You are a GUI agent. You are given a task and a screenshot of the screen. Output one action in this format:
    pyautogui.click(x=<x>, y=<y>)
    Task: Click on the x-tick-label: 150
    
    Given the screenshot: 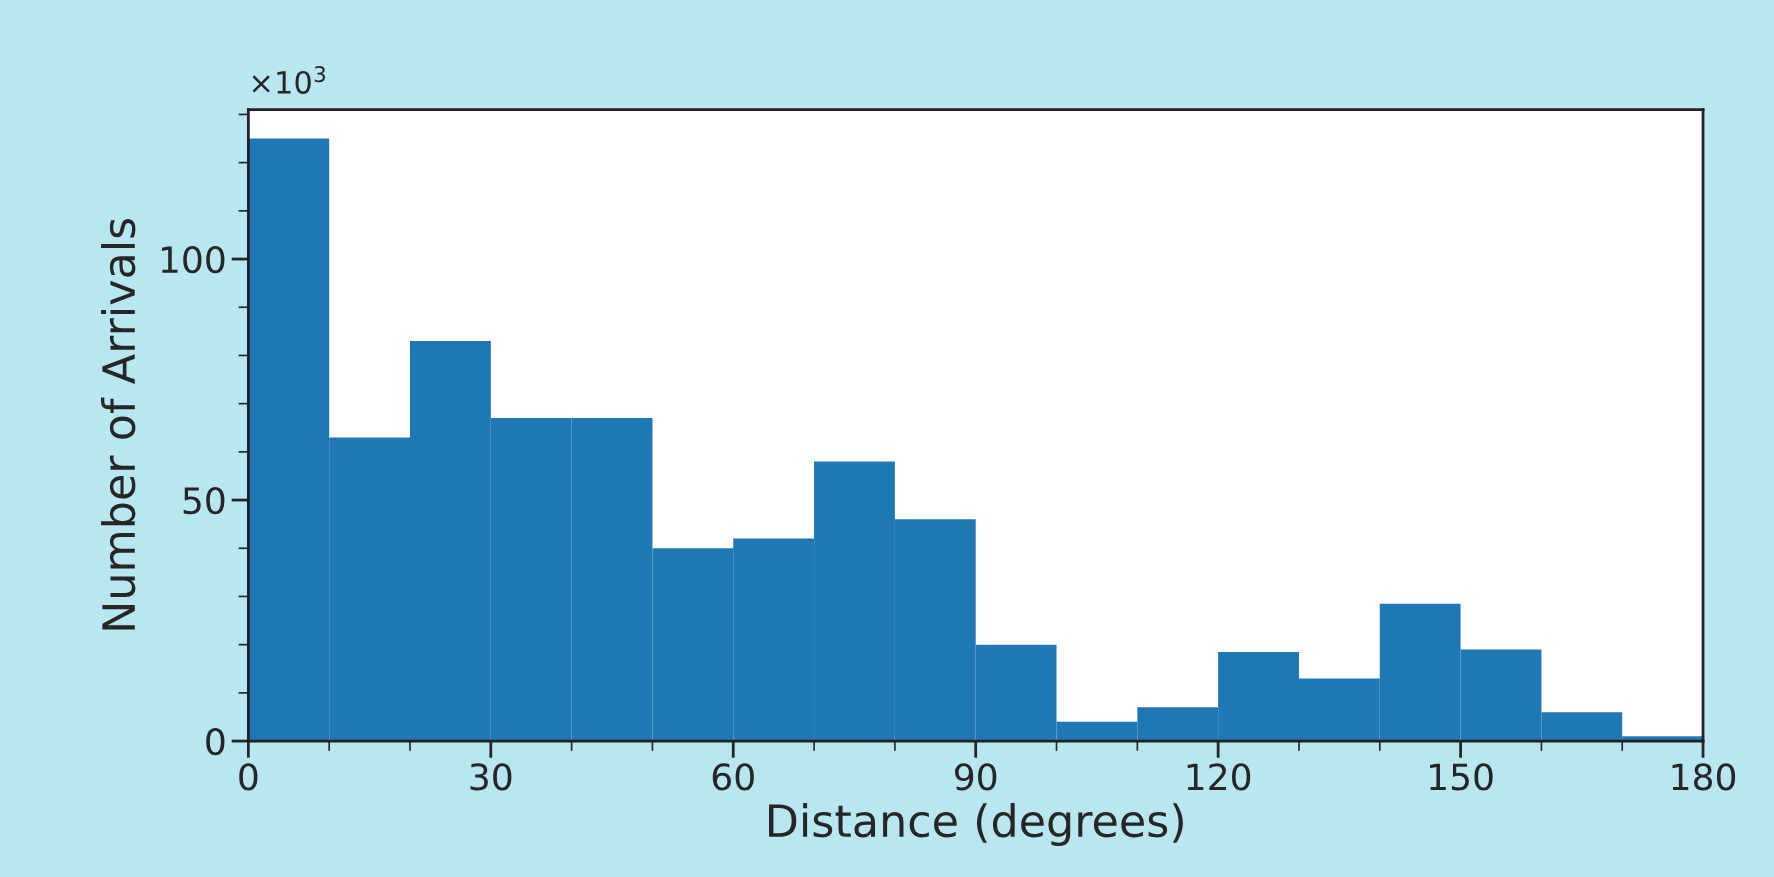 What is the action you would take?
    pyautogui.click(x=1461, y=777)
    